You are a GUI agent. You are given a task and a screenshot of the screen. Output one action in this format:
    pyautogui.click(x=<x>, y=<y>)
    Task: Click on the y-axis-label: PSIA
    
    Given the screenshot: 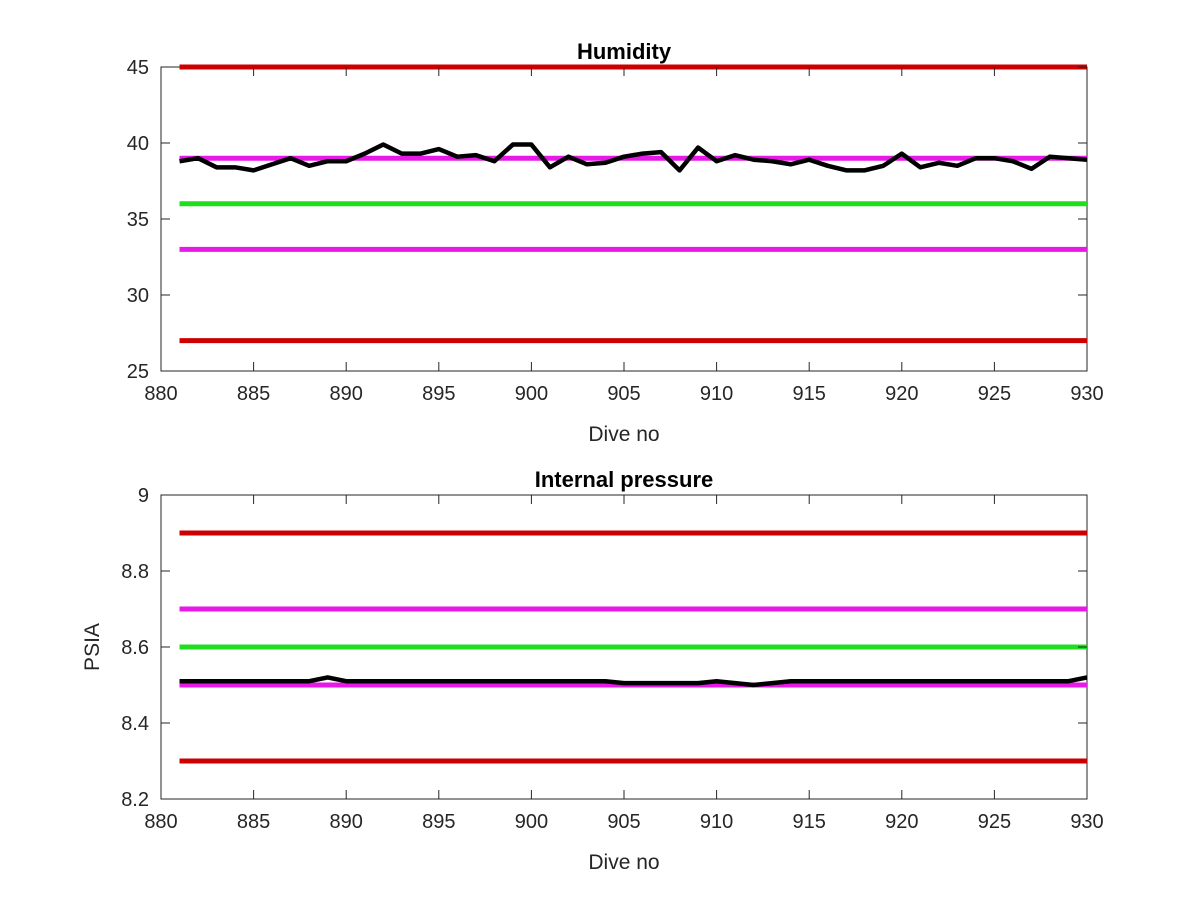 What is the action you would take?
    pyautogui.click(x=92, y=647)
    